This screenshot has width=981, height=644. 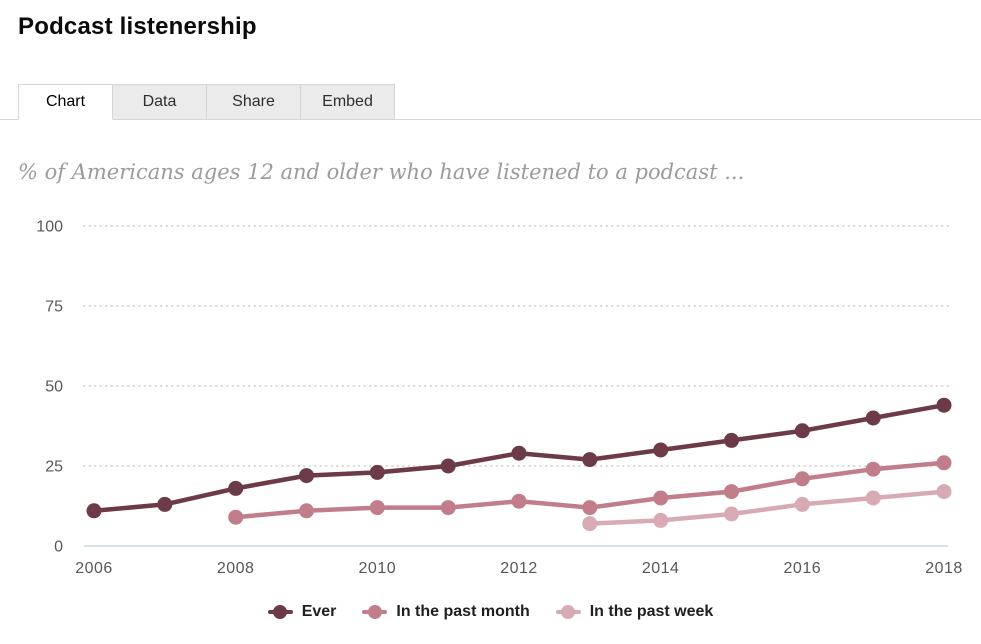 What do you see at coordinates (661, 568) in the screenshot?
I see `x-tick-label-2014: 2014` at bounding box center [661, 568].